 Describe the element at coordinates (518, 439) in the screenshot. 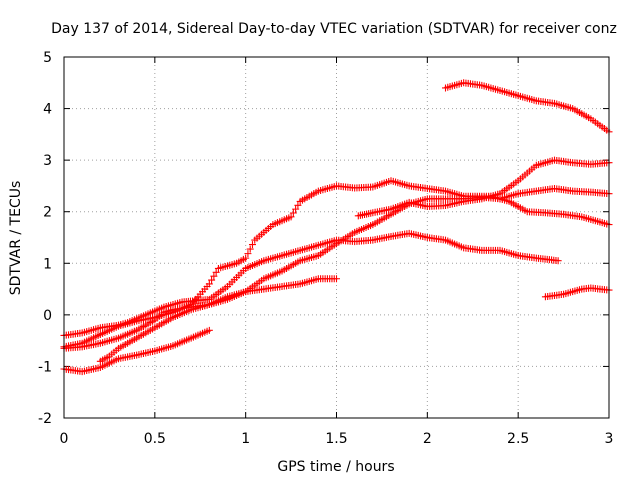

I see `x-tick-label: 2.5` at that location.